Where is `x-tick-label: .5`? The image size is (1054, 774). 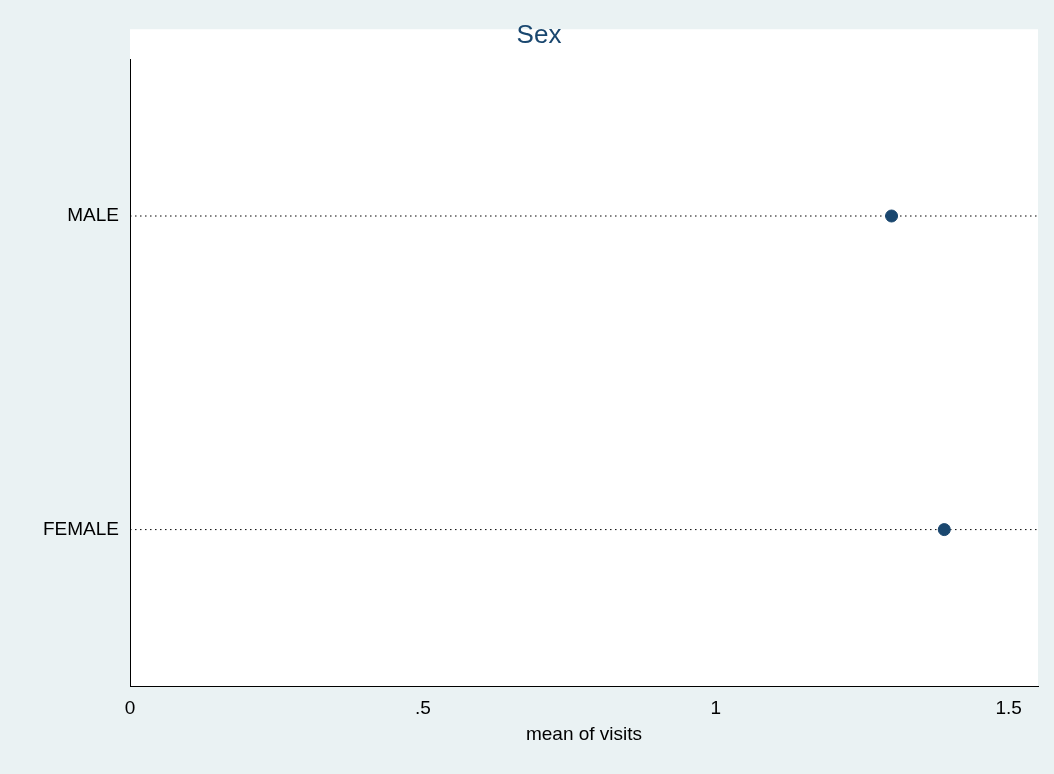
x-tick-label: .5 is located at coordinates (422, 708).